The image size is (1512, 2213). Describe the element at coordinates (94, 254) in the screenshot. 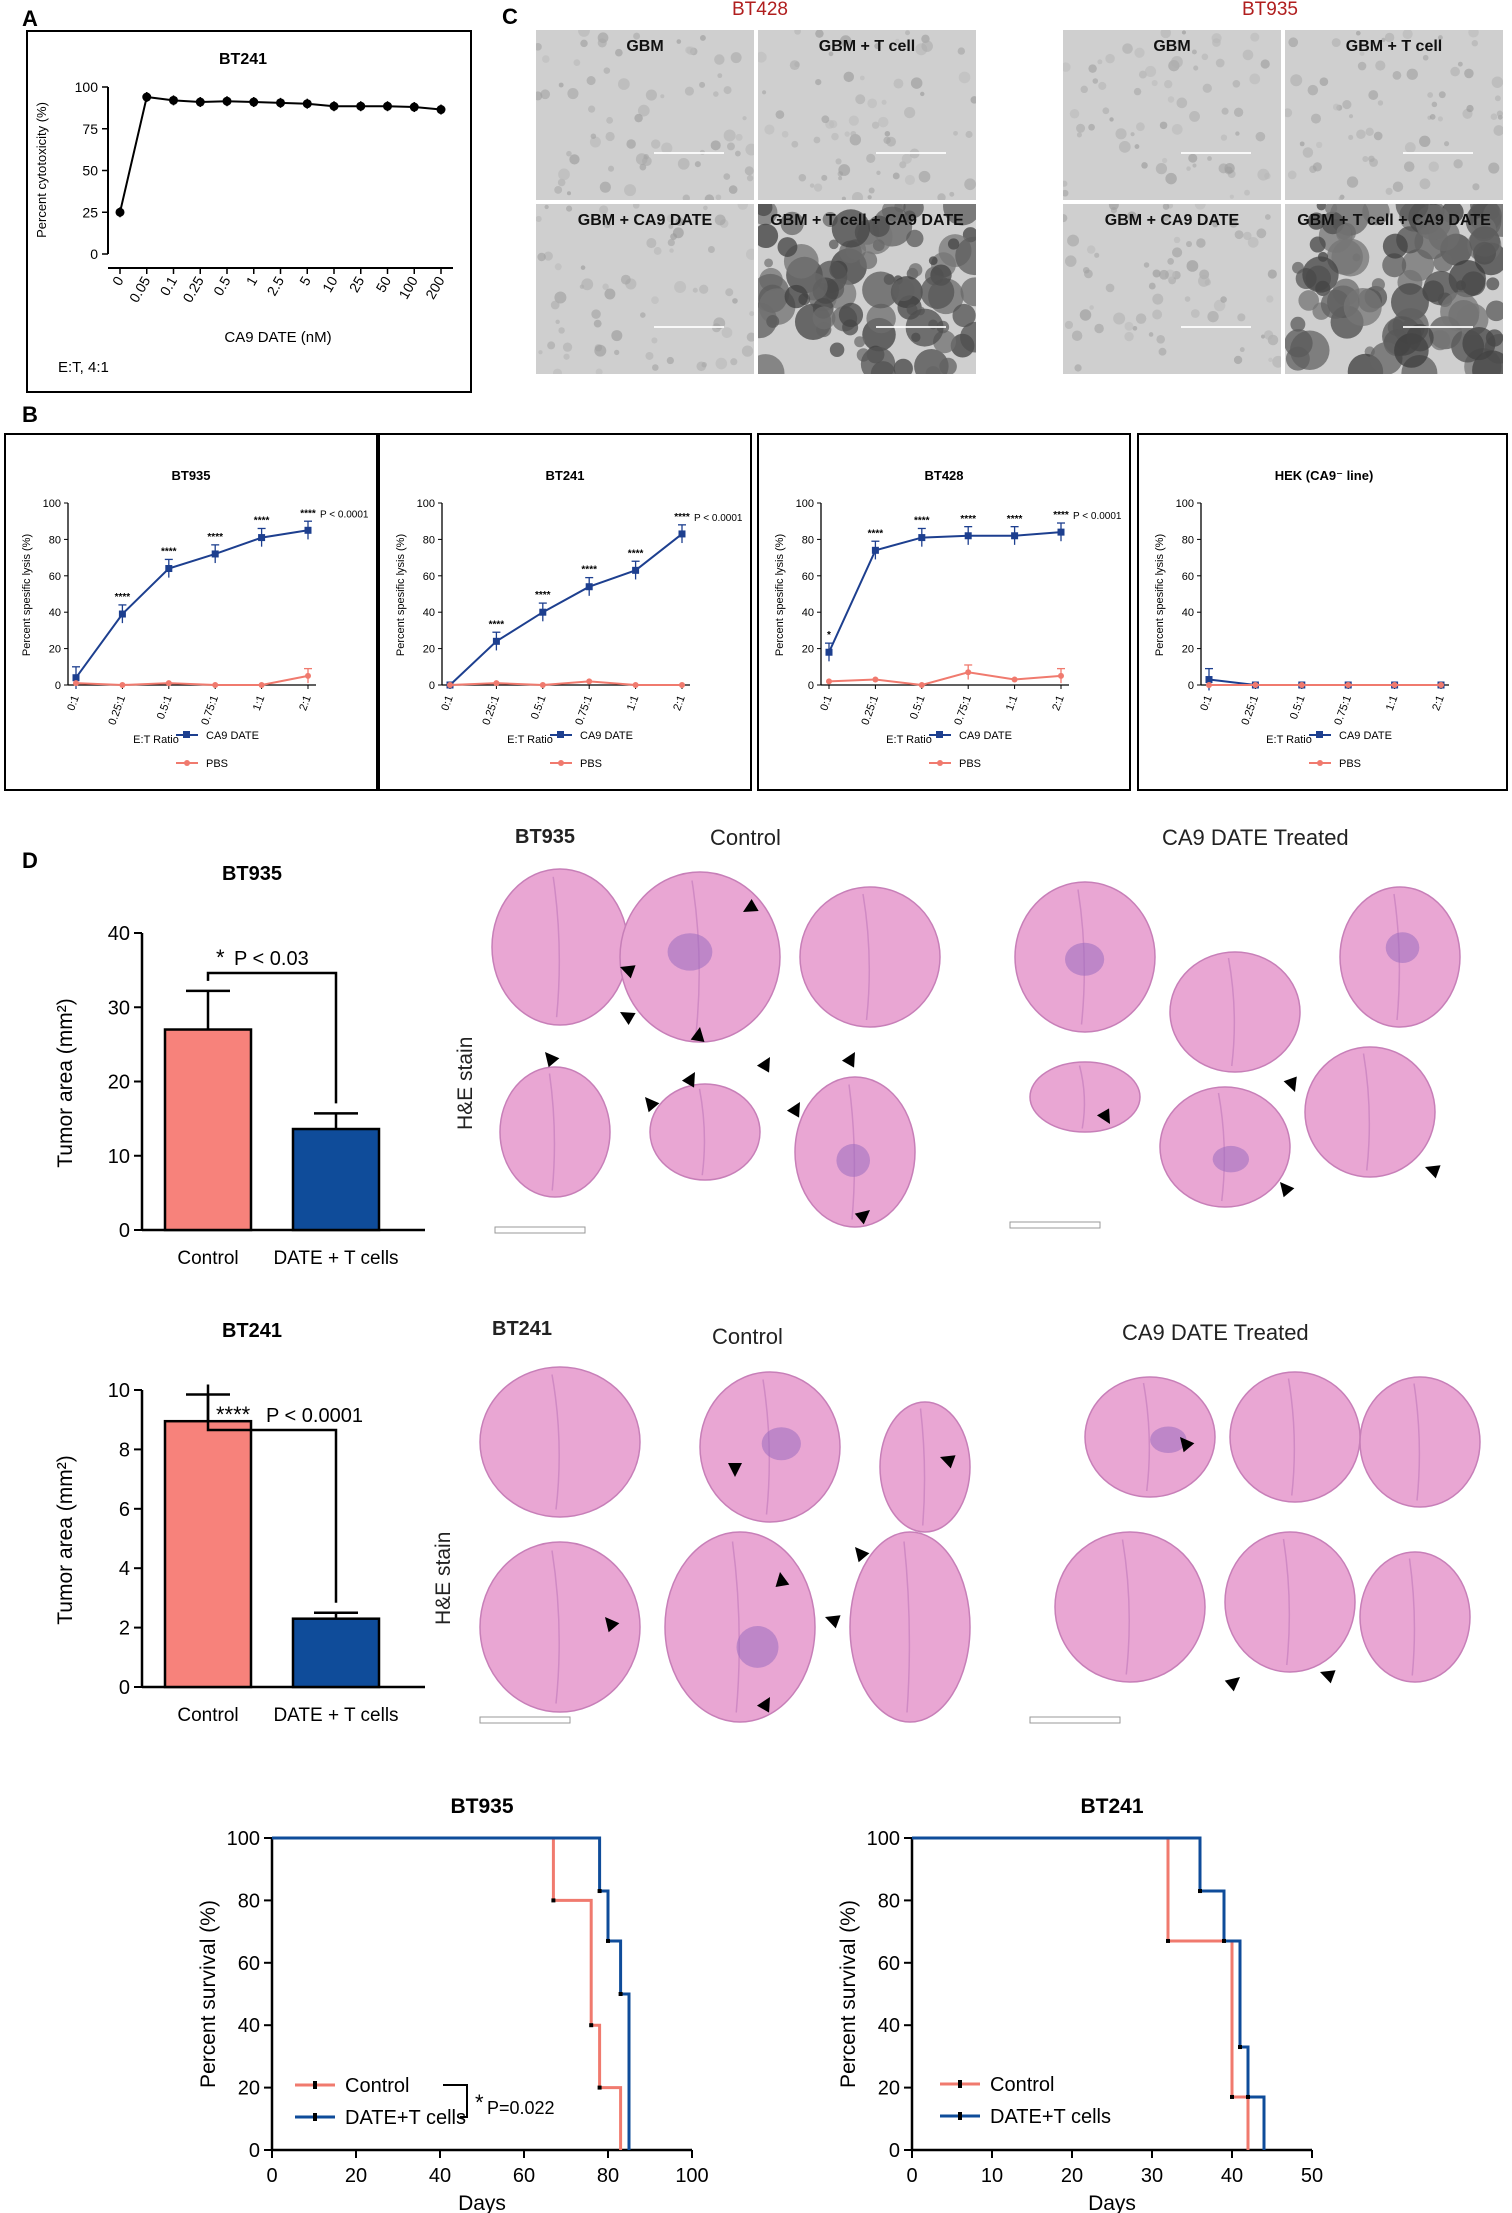

I see `chart-a-ytick-label: 0` at that location.